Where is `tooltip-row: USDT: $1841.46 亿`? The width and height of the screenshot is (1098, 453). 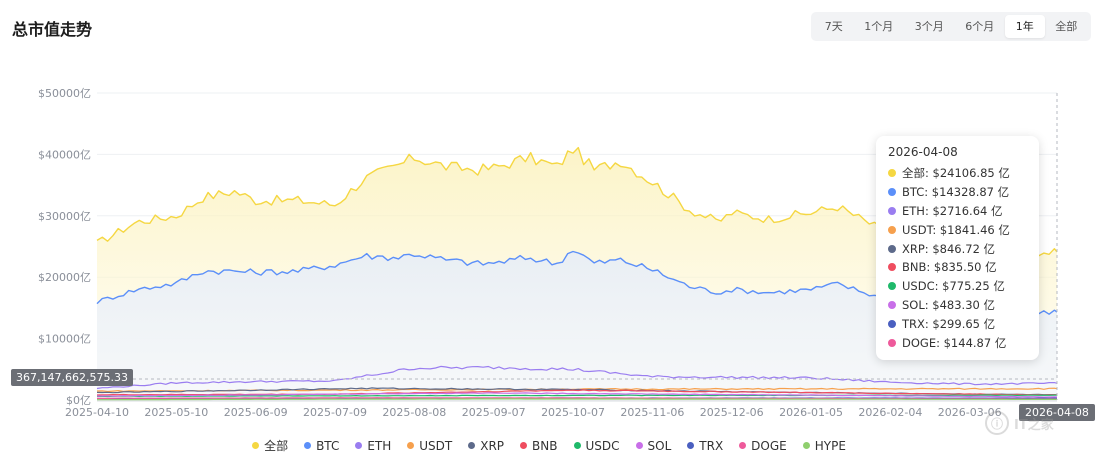 tooltip-row: USDT: $1841.46 亿 is located at coordinates (957, 229).